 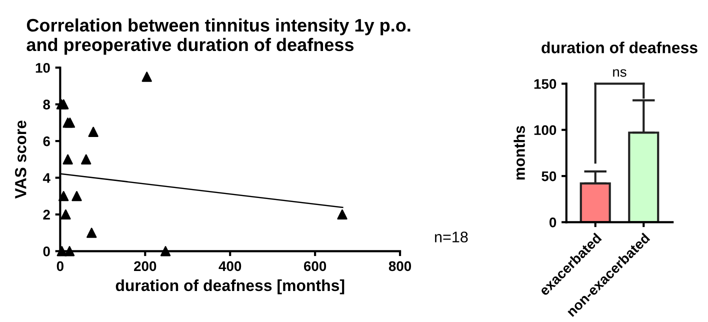 What do you see at coordinates (46, 105) in the screenshot?
I see `y-tick-label: 8` at bounding box center [46, 105].